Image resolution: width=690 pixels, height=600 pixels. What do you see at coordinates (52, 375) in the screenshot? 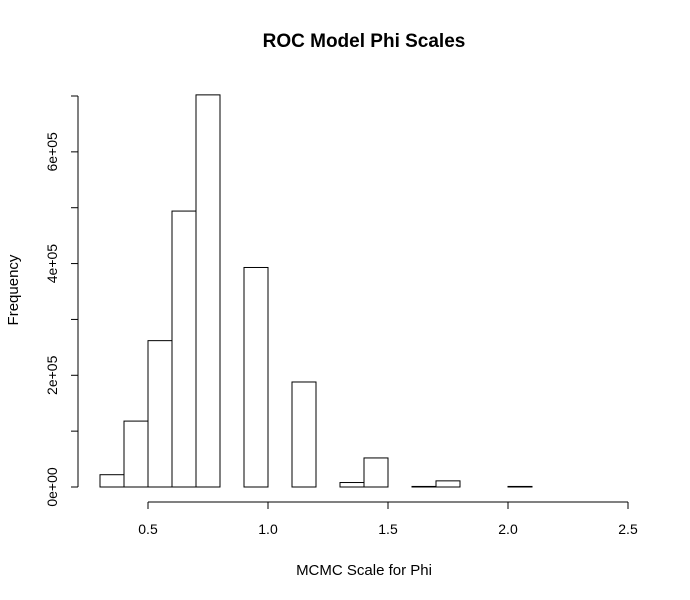
I see `y-tick-label: 2e+05` at bounding box center [52, 375].